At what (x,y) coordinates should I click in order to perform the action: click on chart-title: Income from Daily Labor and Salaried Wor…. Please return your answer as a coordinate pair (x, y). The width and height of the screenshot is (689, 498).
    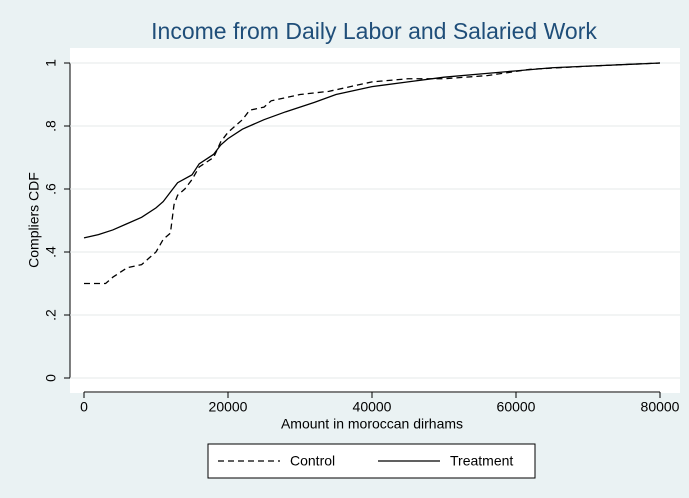
    Looking at the image, I should click on (374, 31).